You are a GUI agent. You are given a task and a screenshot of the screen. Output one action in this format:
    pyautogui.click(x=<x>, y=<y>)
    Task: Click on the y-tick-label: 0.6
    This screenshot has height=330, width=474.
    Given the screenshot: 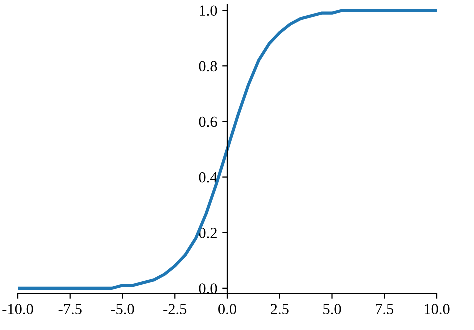 What is the action you would take?
    pyautogui.click(x=208, y=122)
    